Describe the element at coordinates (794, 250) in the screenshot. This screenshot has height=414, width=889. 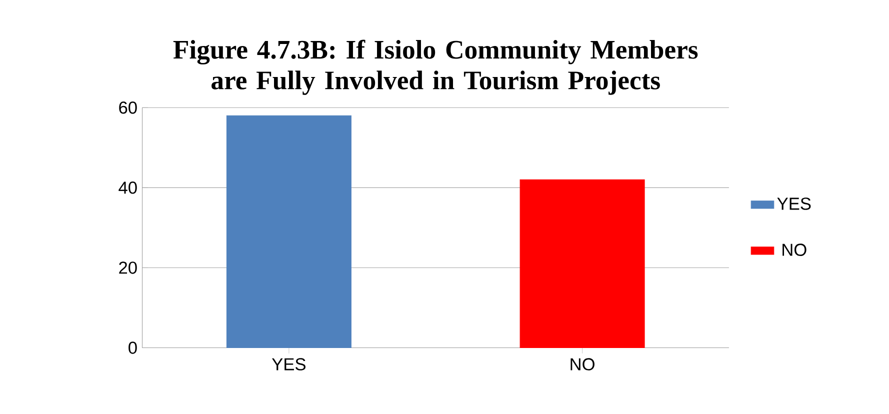
I see `legend-label: NO` at that location.